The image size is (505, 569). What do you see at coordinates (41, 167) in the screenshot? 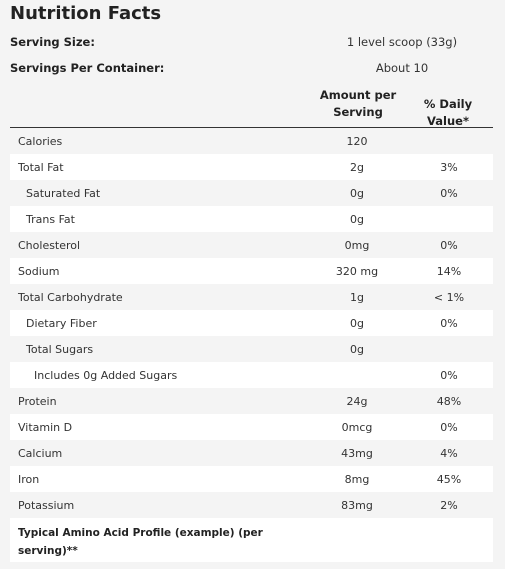
I see `nutrient-name: Total Fat` at bounding box center [41, 167].